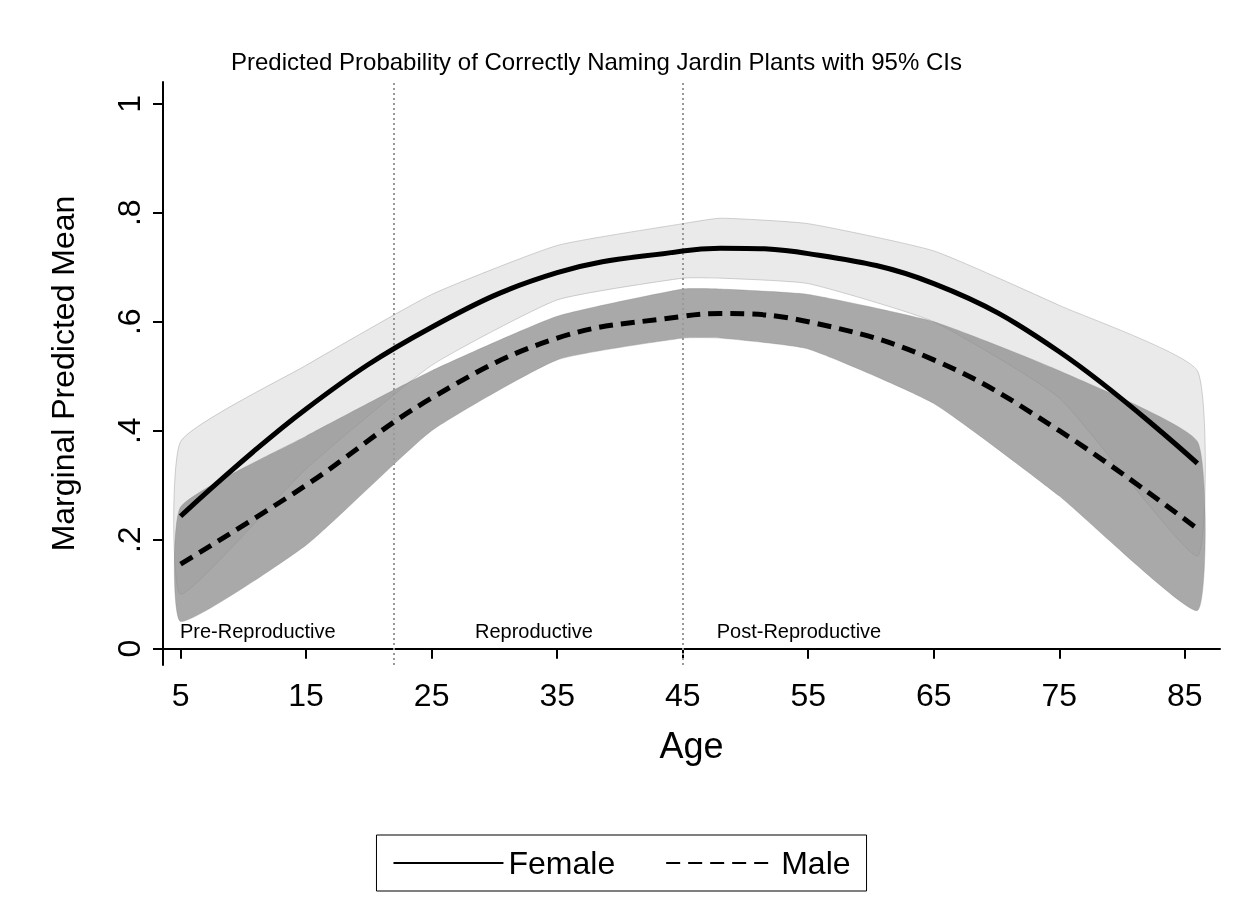  Describe the element at coordinates (129, 431) in the screenshot. I see `y-tick-label: .4` at that location.